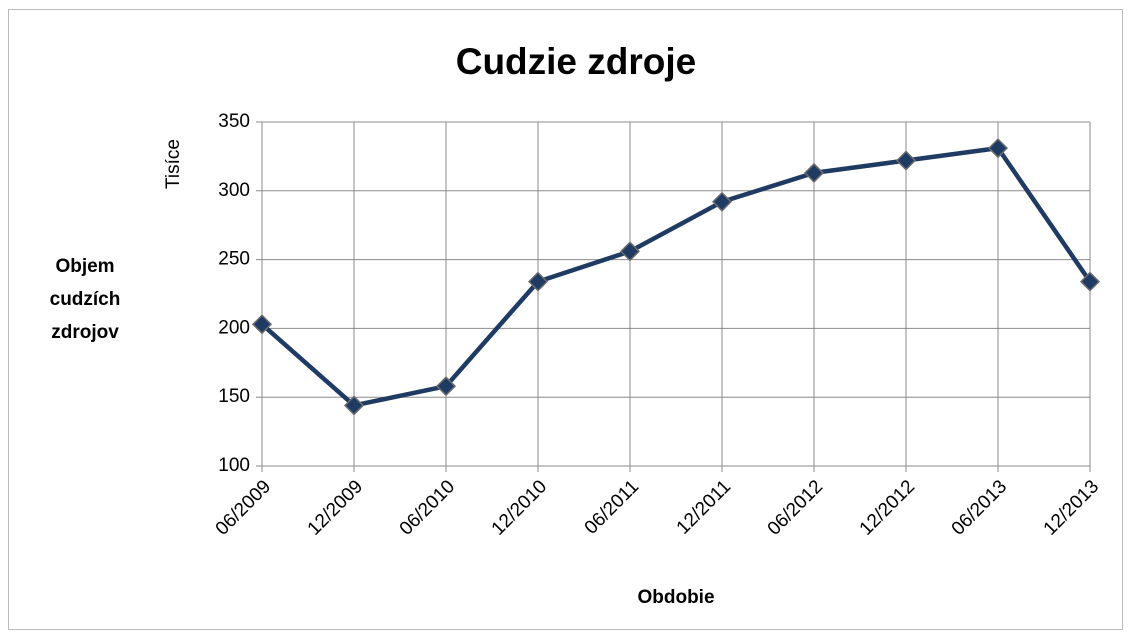 The image size is (1132, 638). I want to click on x-axis-label: Obdobie, so click(675, 597).